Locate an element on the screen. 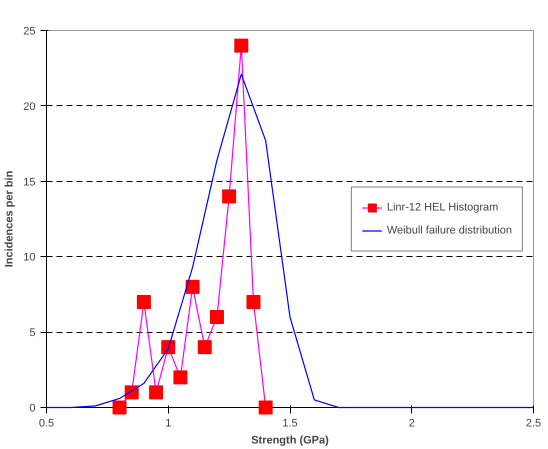  x-axis-title: Strength (GPa) is located at coordinates (290, 440).